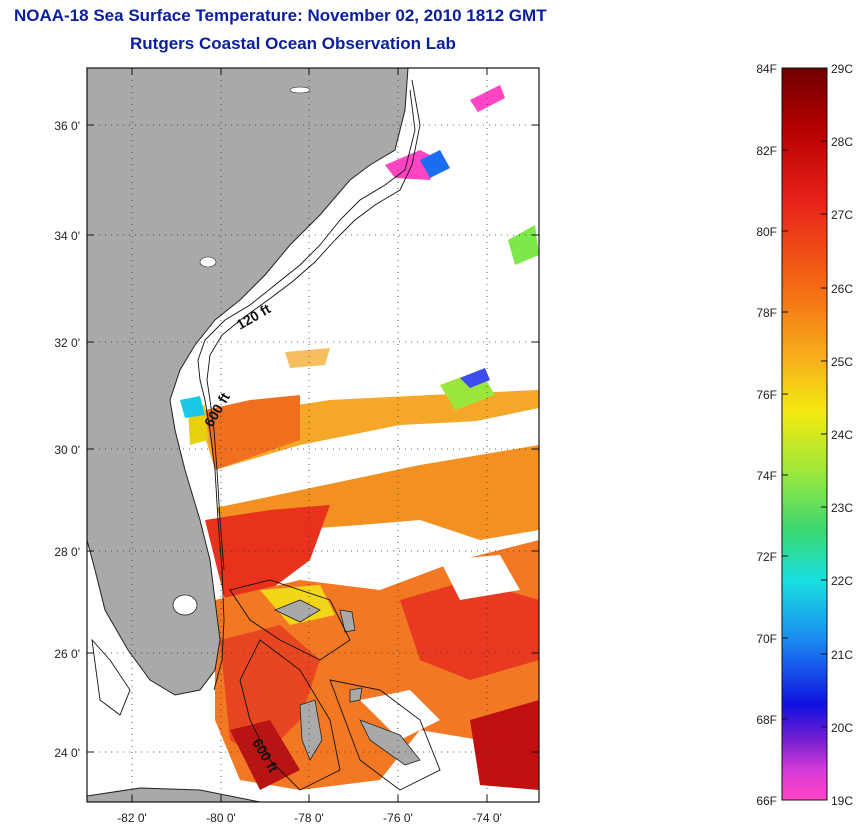 The height and width of the screenshot is (832, 864). What do you see at coordinates (766, 557) in the screenshot?
I see `colorbar-f-label: 72F` at bounding box center [766, 557].